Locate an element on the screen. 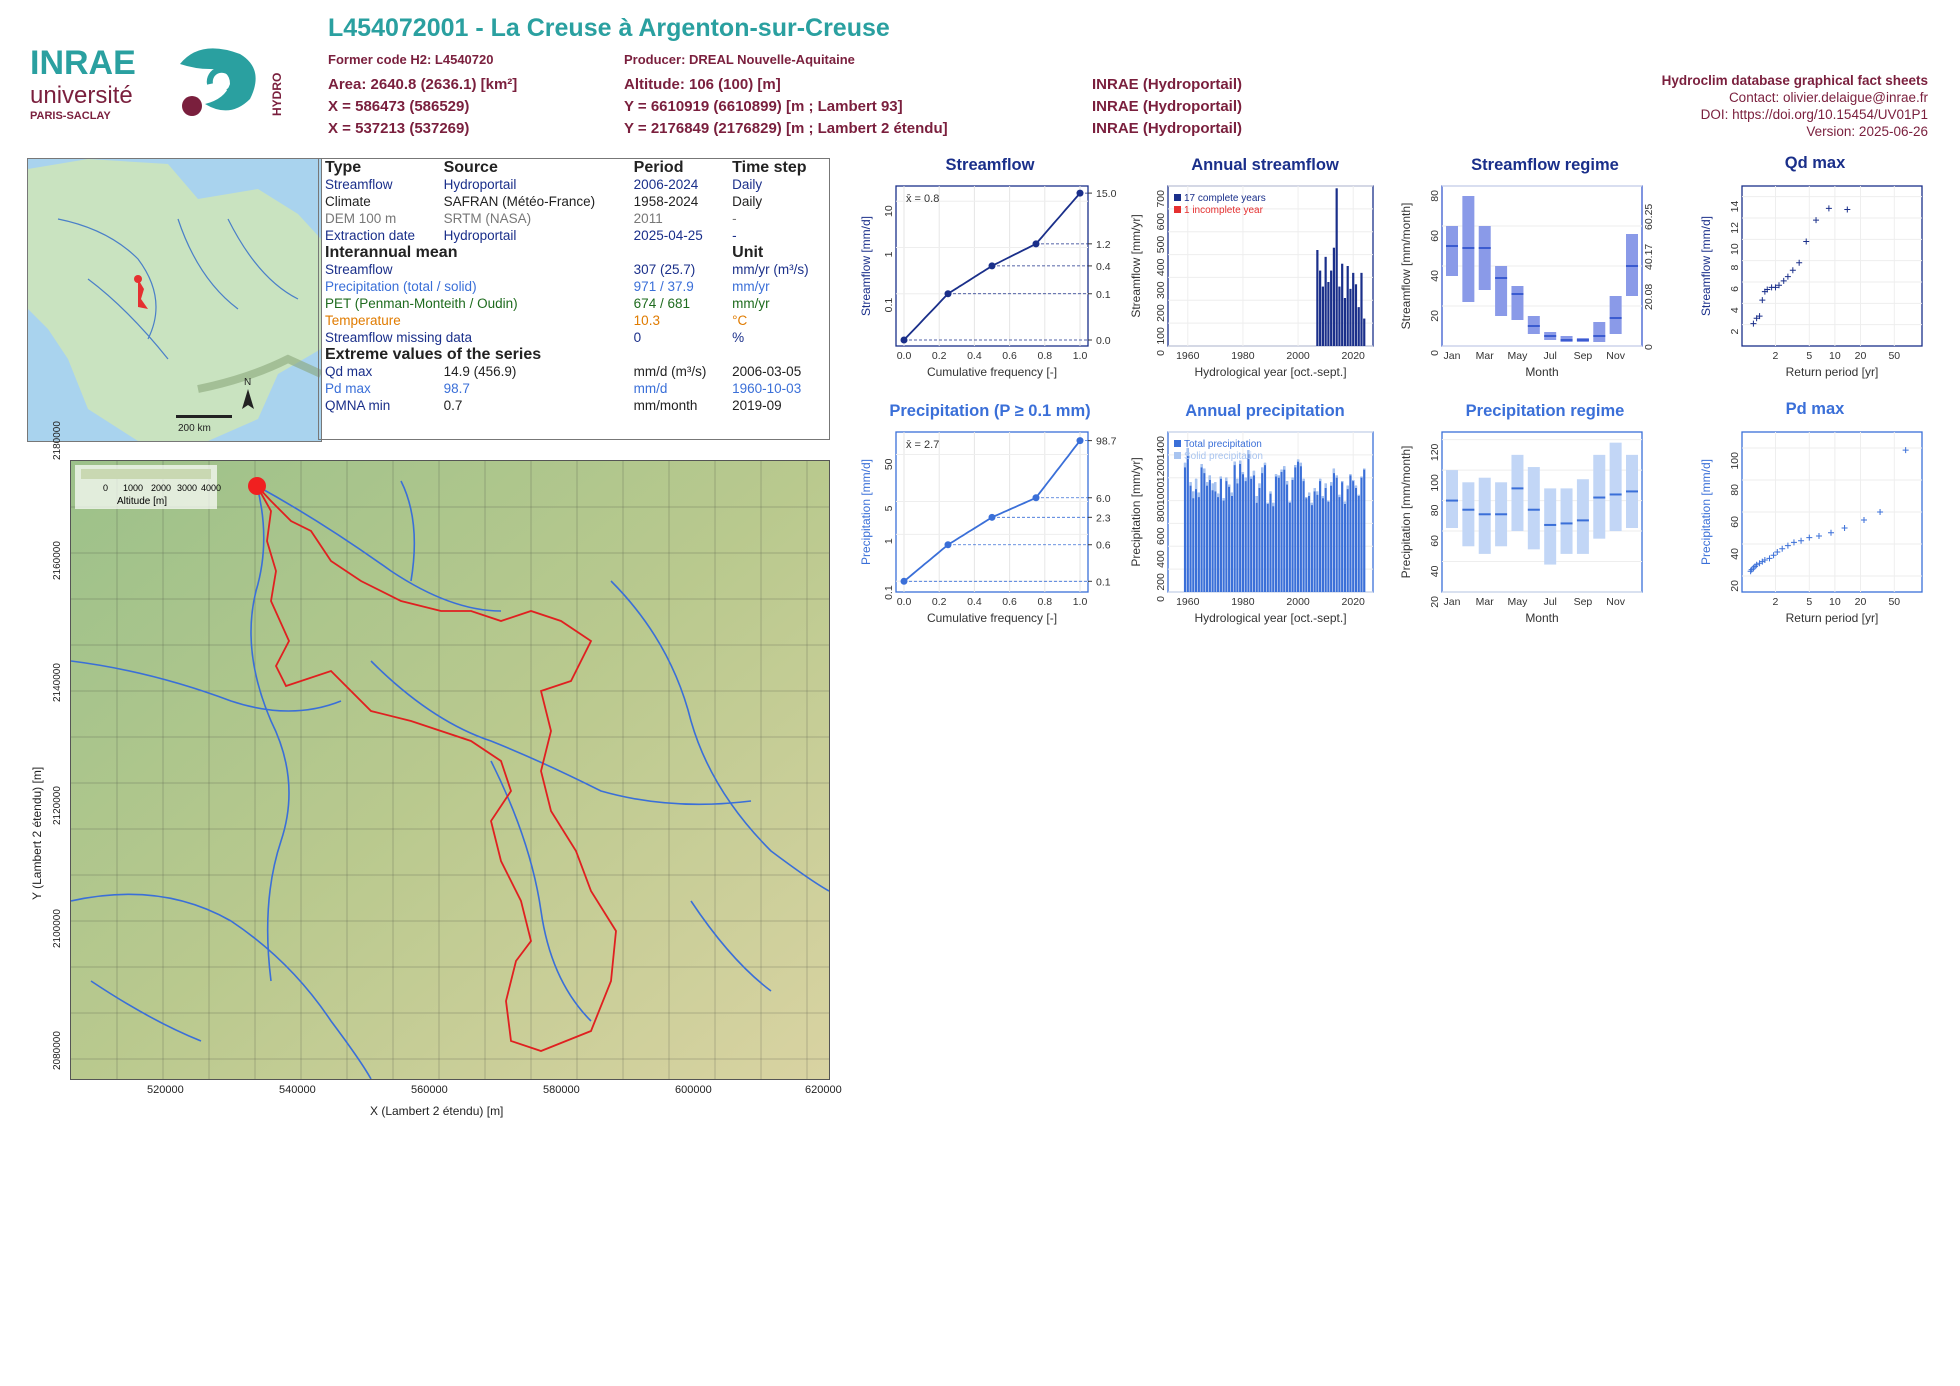 The image size is (1960, 1386). tick-label: 20 is located at coordinates (1735, 586).